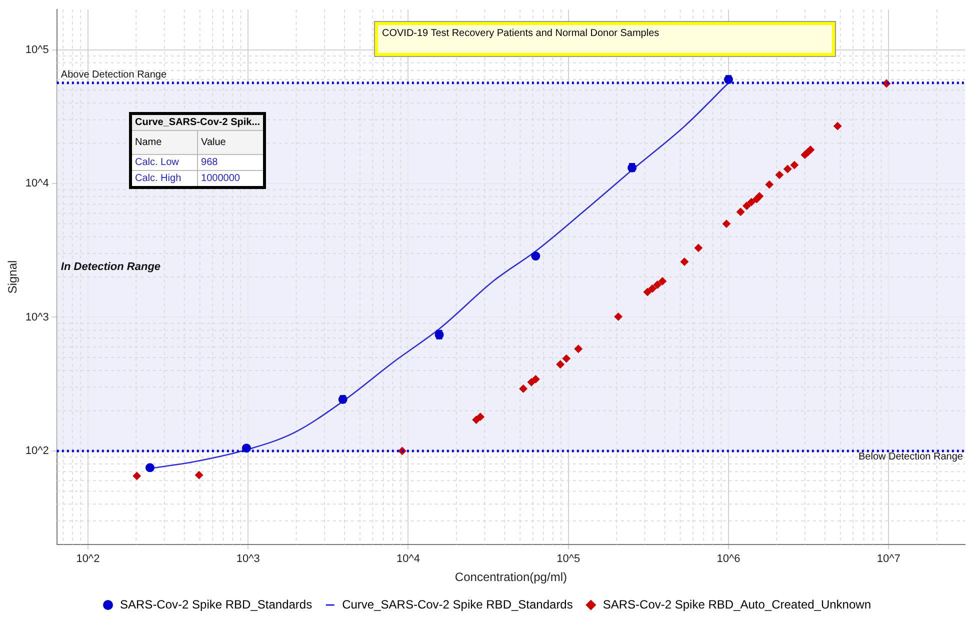  I want to click on annotation: 968, so click(231, 162).